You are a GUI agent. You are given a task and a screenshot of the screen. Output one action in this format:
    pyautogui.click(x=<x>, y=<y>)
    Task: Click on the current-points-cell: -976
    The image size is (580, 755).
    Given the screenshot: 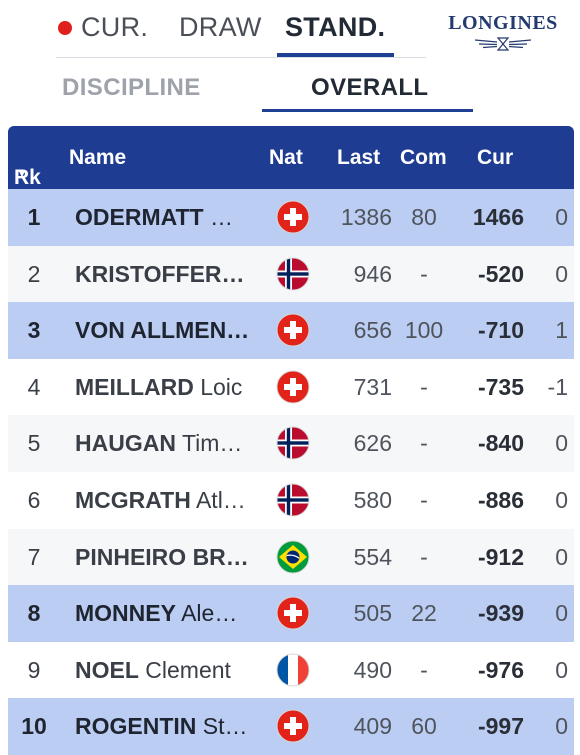 What is the action you would take?
    pyautogui.click(x=500, y=669)
    